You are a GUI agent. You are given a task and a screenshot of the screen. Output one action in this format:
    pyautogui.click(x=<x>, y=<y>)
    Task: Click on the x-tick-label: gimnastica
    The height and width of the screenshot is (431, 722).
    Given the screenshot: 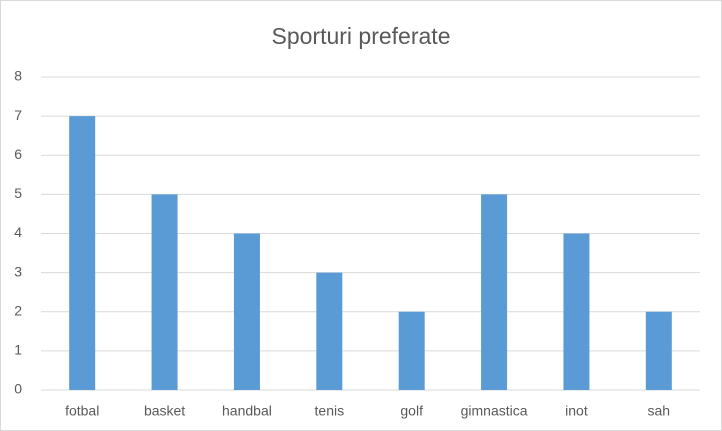 What is the action you would take?
    pyautogui.click(x=494, y=411)
    